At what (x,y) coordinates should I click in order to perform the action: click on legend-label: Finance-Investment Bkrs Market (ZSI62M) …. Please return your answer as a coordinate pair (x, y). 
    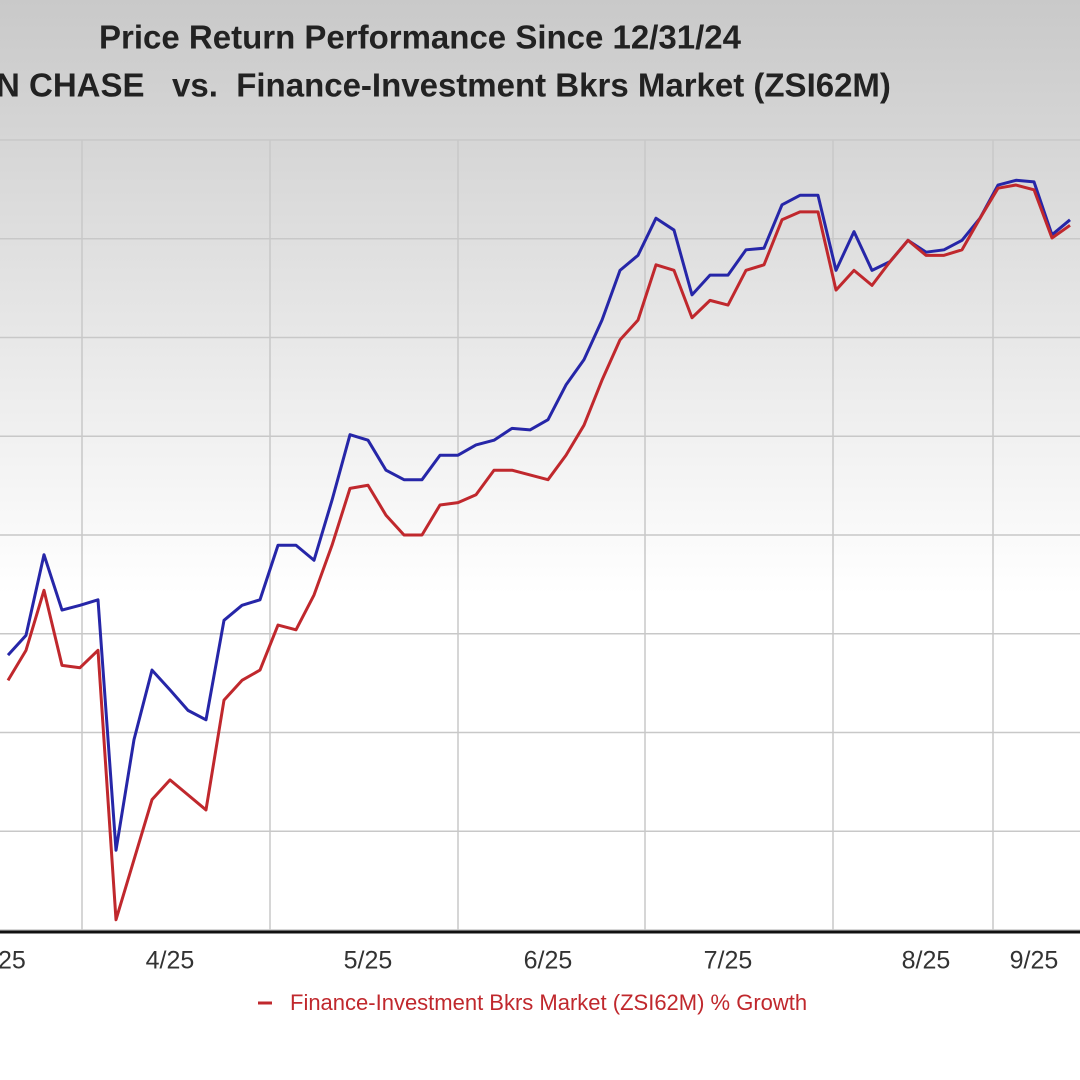
    Looking at the image, I should click on (548, 1002).